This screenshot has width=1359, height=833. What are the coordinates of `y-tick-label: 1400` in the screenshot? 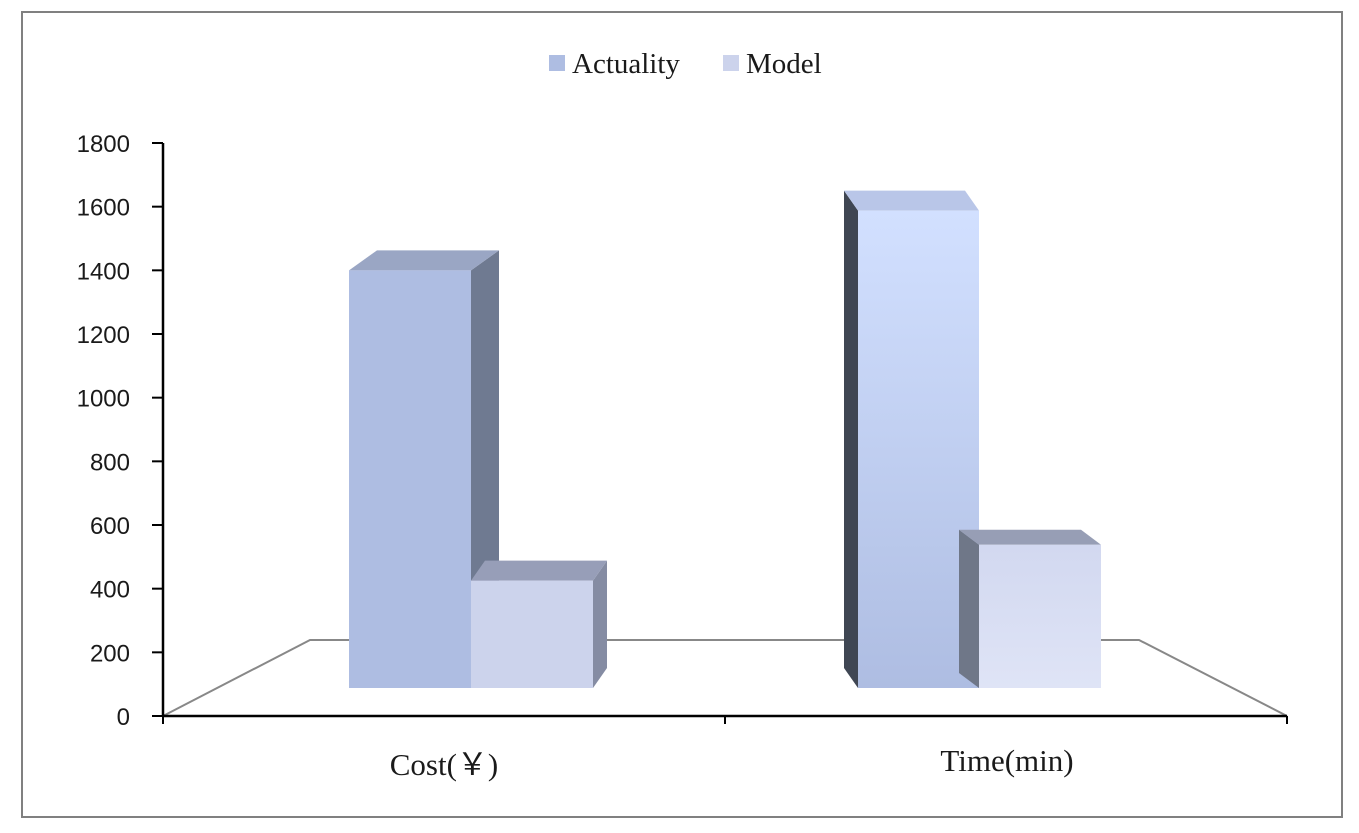 It's located at (103, 271).